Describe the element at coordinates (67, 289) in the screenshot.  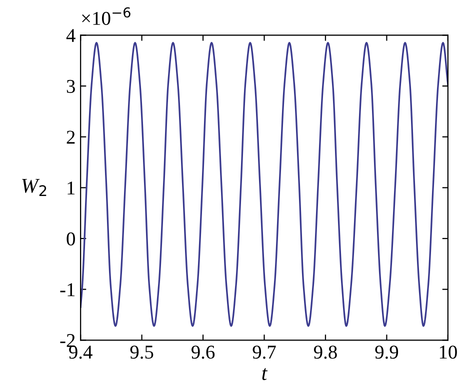
I see `y-tick-label: -1` at that location.